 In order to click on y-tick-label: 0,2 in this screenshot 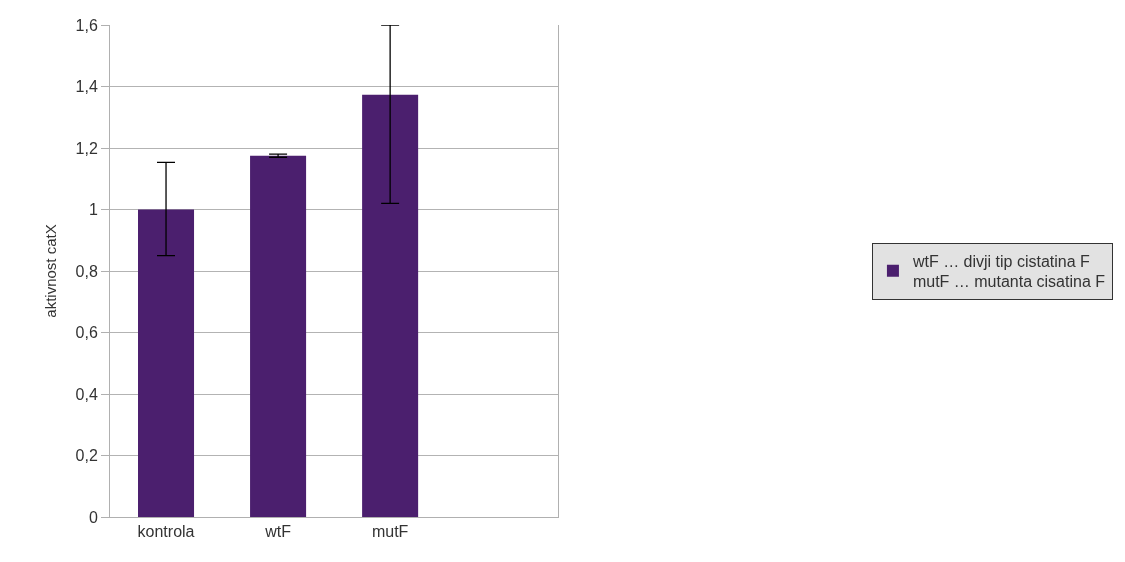, I will do `click(86, 456)`.